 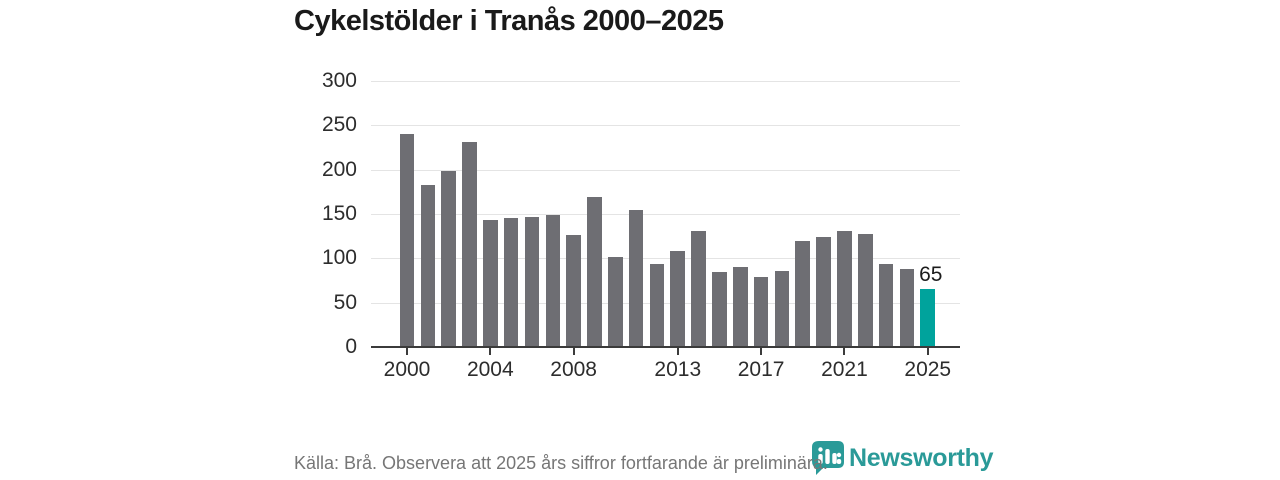 I want to click on bar-2022, so click(x=865, y=290).